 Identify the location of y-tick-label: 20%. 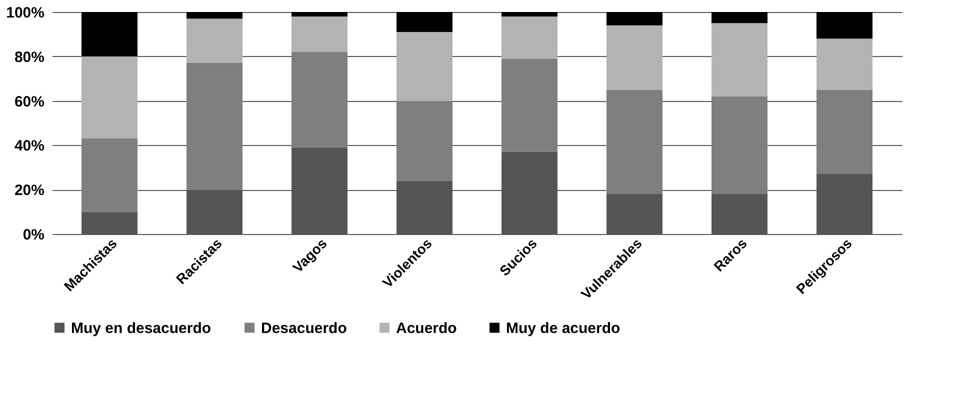
(29, 191).